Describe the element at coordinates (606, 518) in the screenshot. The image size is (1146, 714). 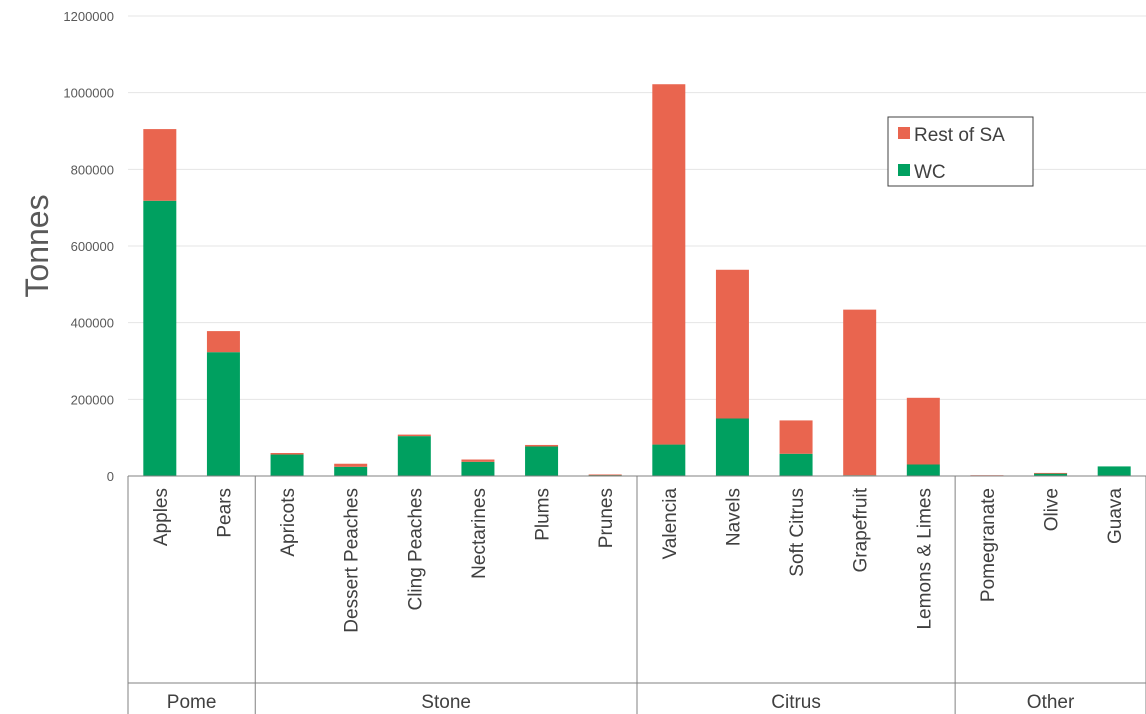
I see `x-tick-label-prunes: Prunes` at that location.